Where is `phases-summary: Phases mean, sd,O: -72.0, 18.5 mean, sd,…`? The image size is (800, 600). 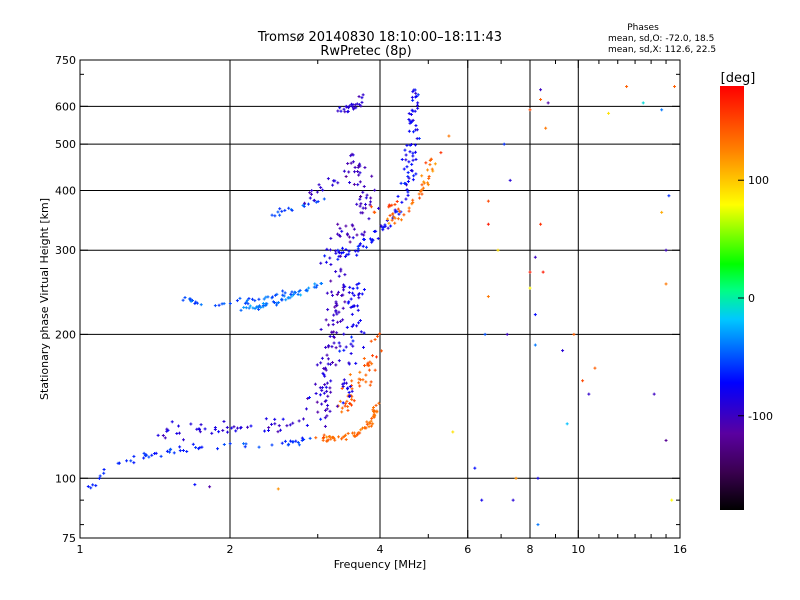
phases-summary: Phases mean, sd,O: -72.0, 18.5 mean, sd,… is located at coordinates (662, 39).